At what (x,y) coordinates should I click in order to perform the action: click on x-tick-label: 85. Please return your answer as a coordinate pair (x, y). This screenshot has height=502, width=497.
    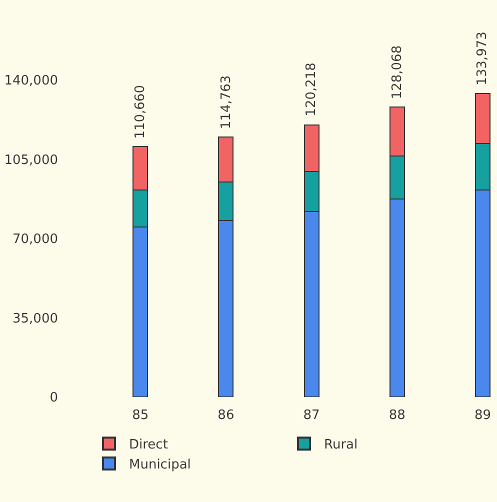
    Looking at the image, I should click on (140, 415).